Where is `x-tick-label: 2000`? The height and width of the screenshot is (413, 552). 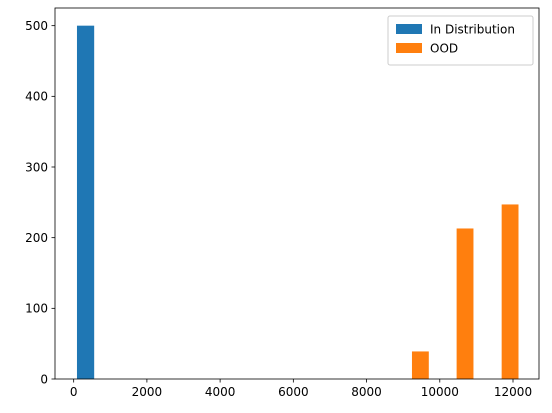 x-tick-label: 2000 is located at coordinates (147, 392).